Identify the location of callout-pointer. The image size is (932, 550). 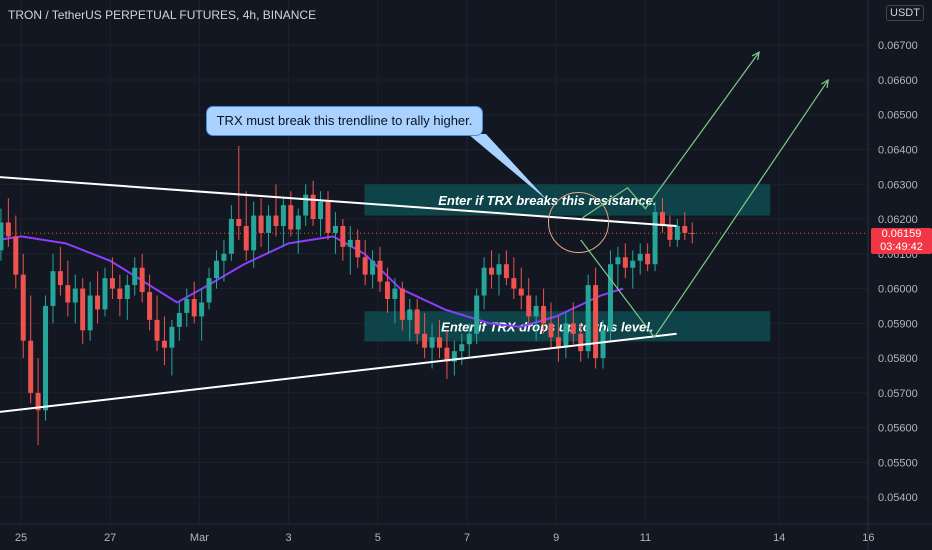
(508, 167).